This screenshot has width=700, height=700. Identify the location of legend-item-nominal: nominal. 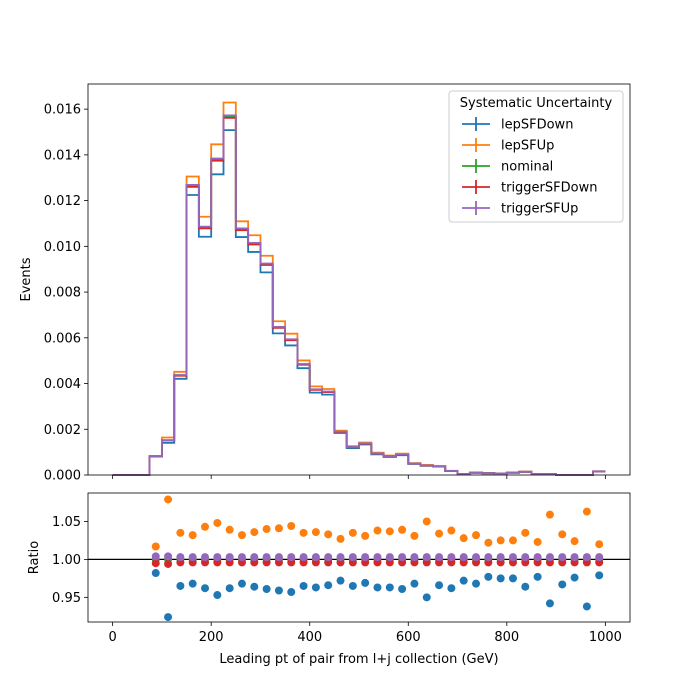
(507, 167).